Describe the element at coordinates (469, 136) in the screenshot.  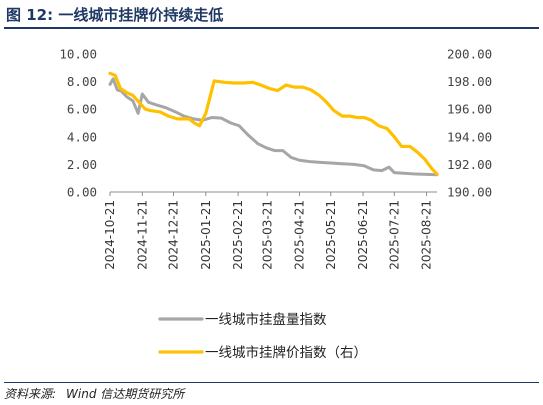
I see `y-right-tick-label: 194.00` at that location.